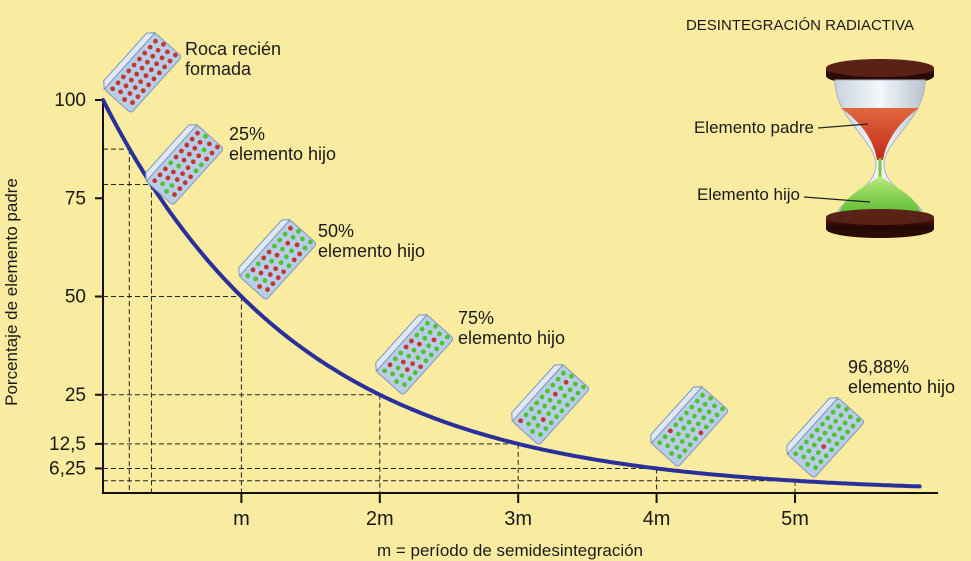  I want to click on rock-sample-label: formada, so click(218, 69).